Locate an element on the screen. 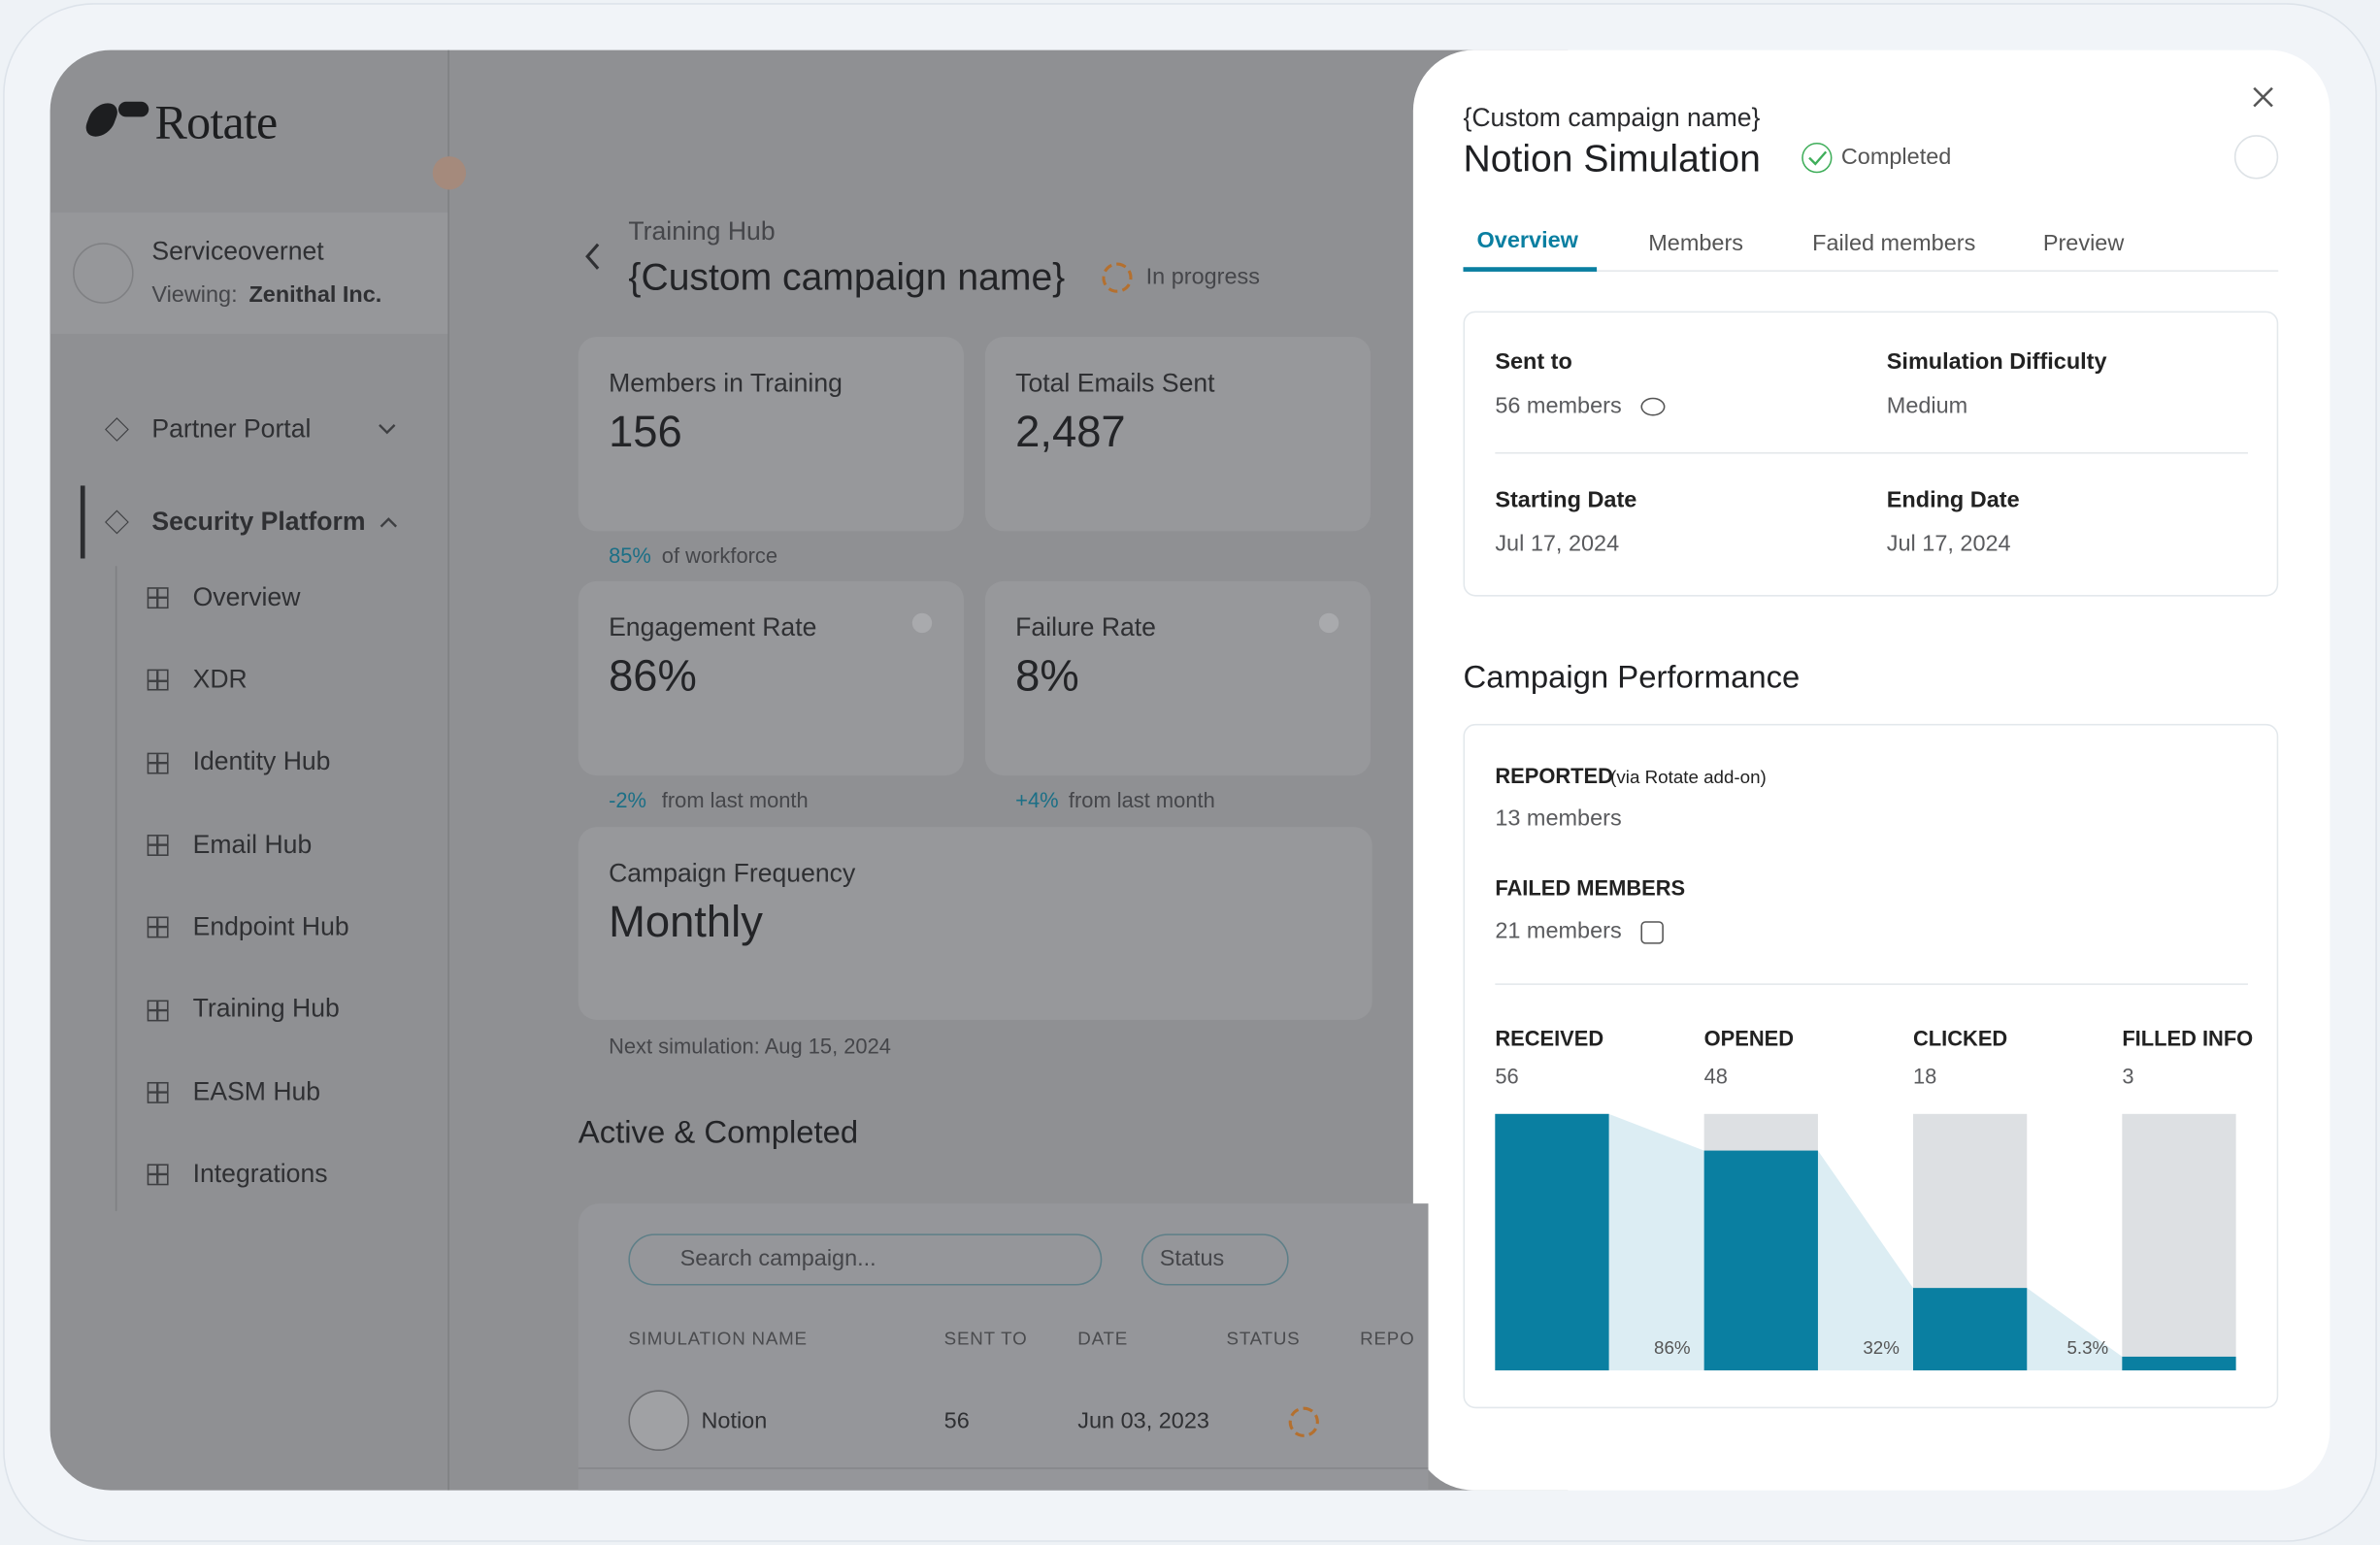 Image resolution: width=2380 pixels, height=1545 pixels. stat-label: Failure Rate is located at coordinates (1085, 627).